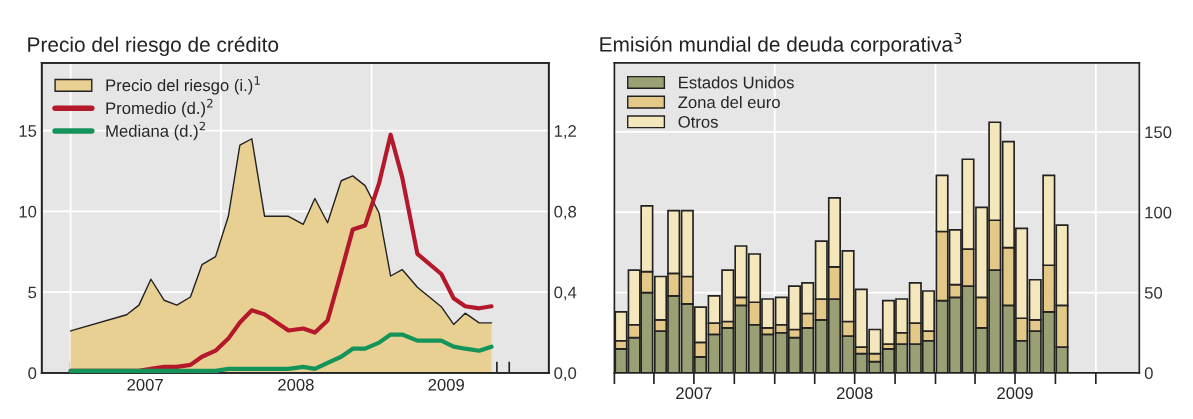  Describe the element at coordinates (1158, 132) in the screenshot. I see `y-tick-label: 150` at that location.